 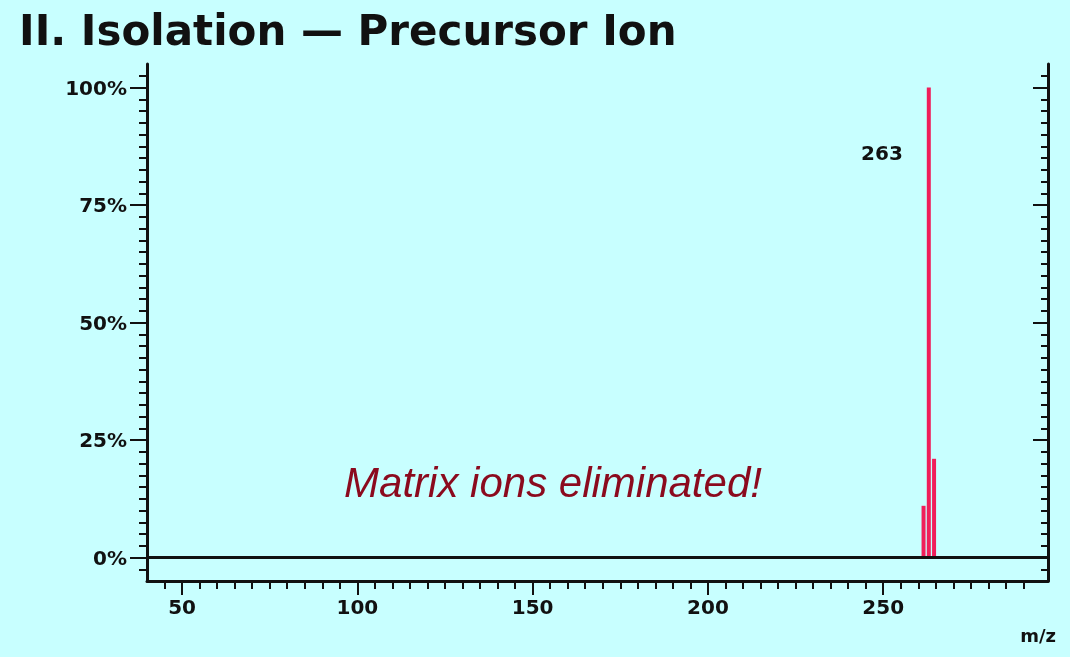 I want to click on chart-title: II. Isolation — Precursor Ion, so click(x=348, y=30).